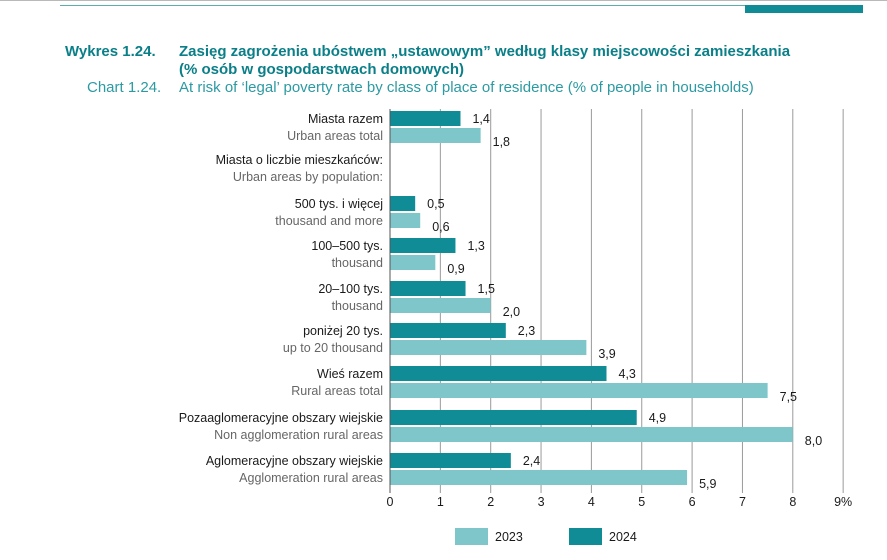 The image size is (887, 560). What do you see at coordinates (322, 69) in the screenshot?
I see `chart-title-pl-line2: (% osób w gospodarstwach domowych)` at bounding box center [322, 69].